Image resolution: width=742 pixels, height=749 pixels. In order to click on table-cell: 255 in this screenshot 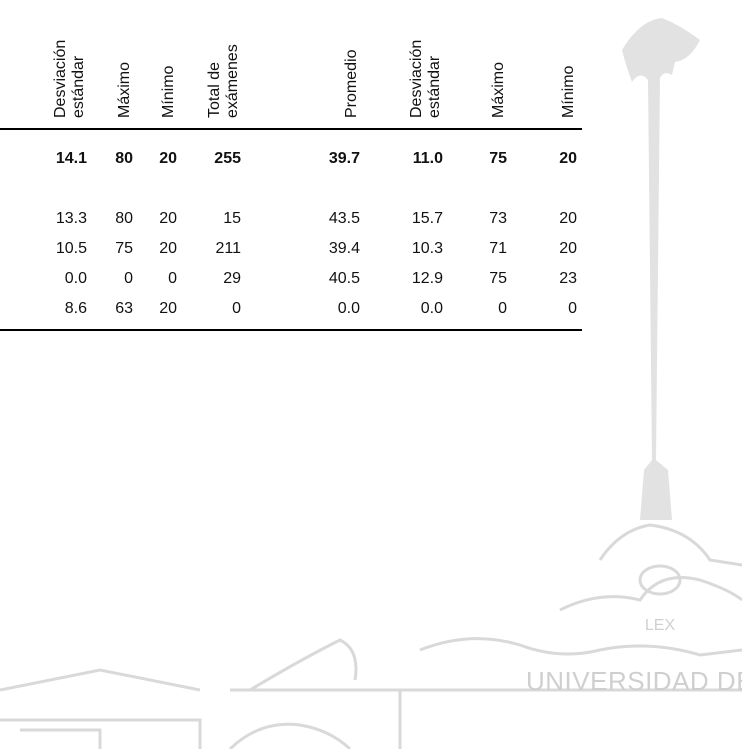, I will do `click(227, 158)`.